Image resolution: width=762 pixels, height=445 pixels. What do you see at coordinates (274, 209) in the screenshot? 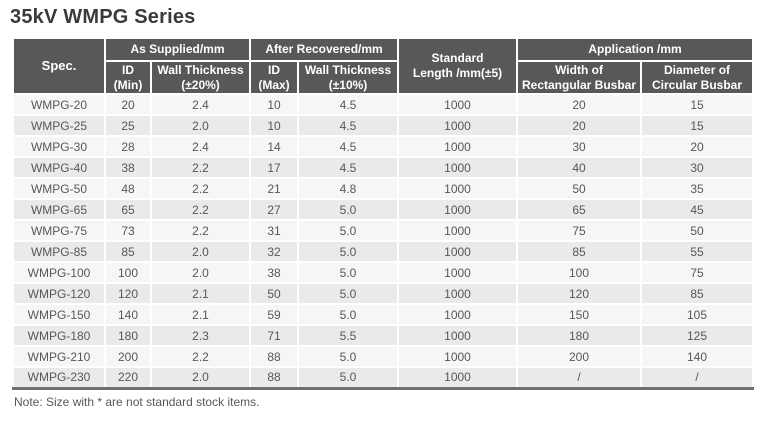
I see `value-cell: 27` at bounding box center [274, 209].